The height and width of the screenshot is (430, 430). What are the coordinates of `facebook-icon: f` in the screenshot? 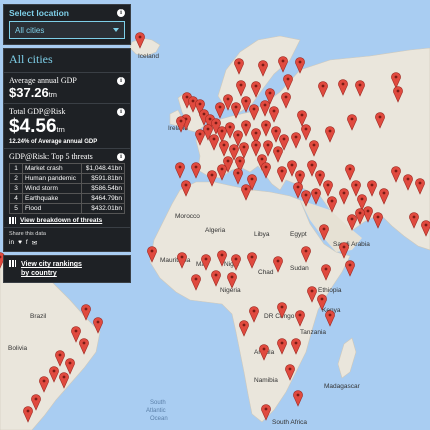 It's located at (26, 242).